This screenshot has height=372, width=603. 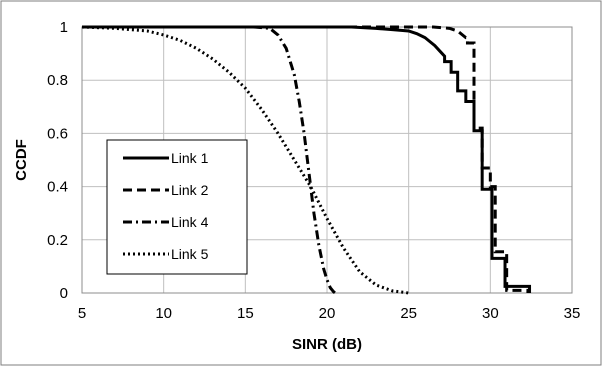 What do you see at coordinates (82, 313) in the screenshot?
I see `x-tick-label: 5` at bounding box center [82, 313].